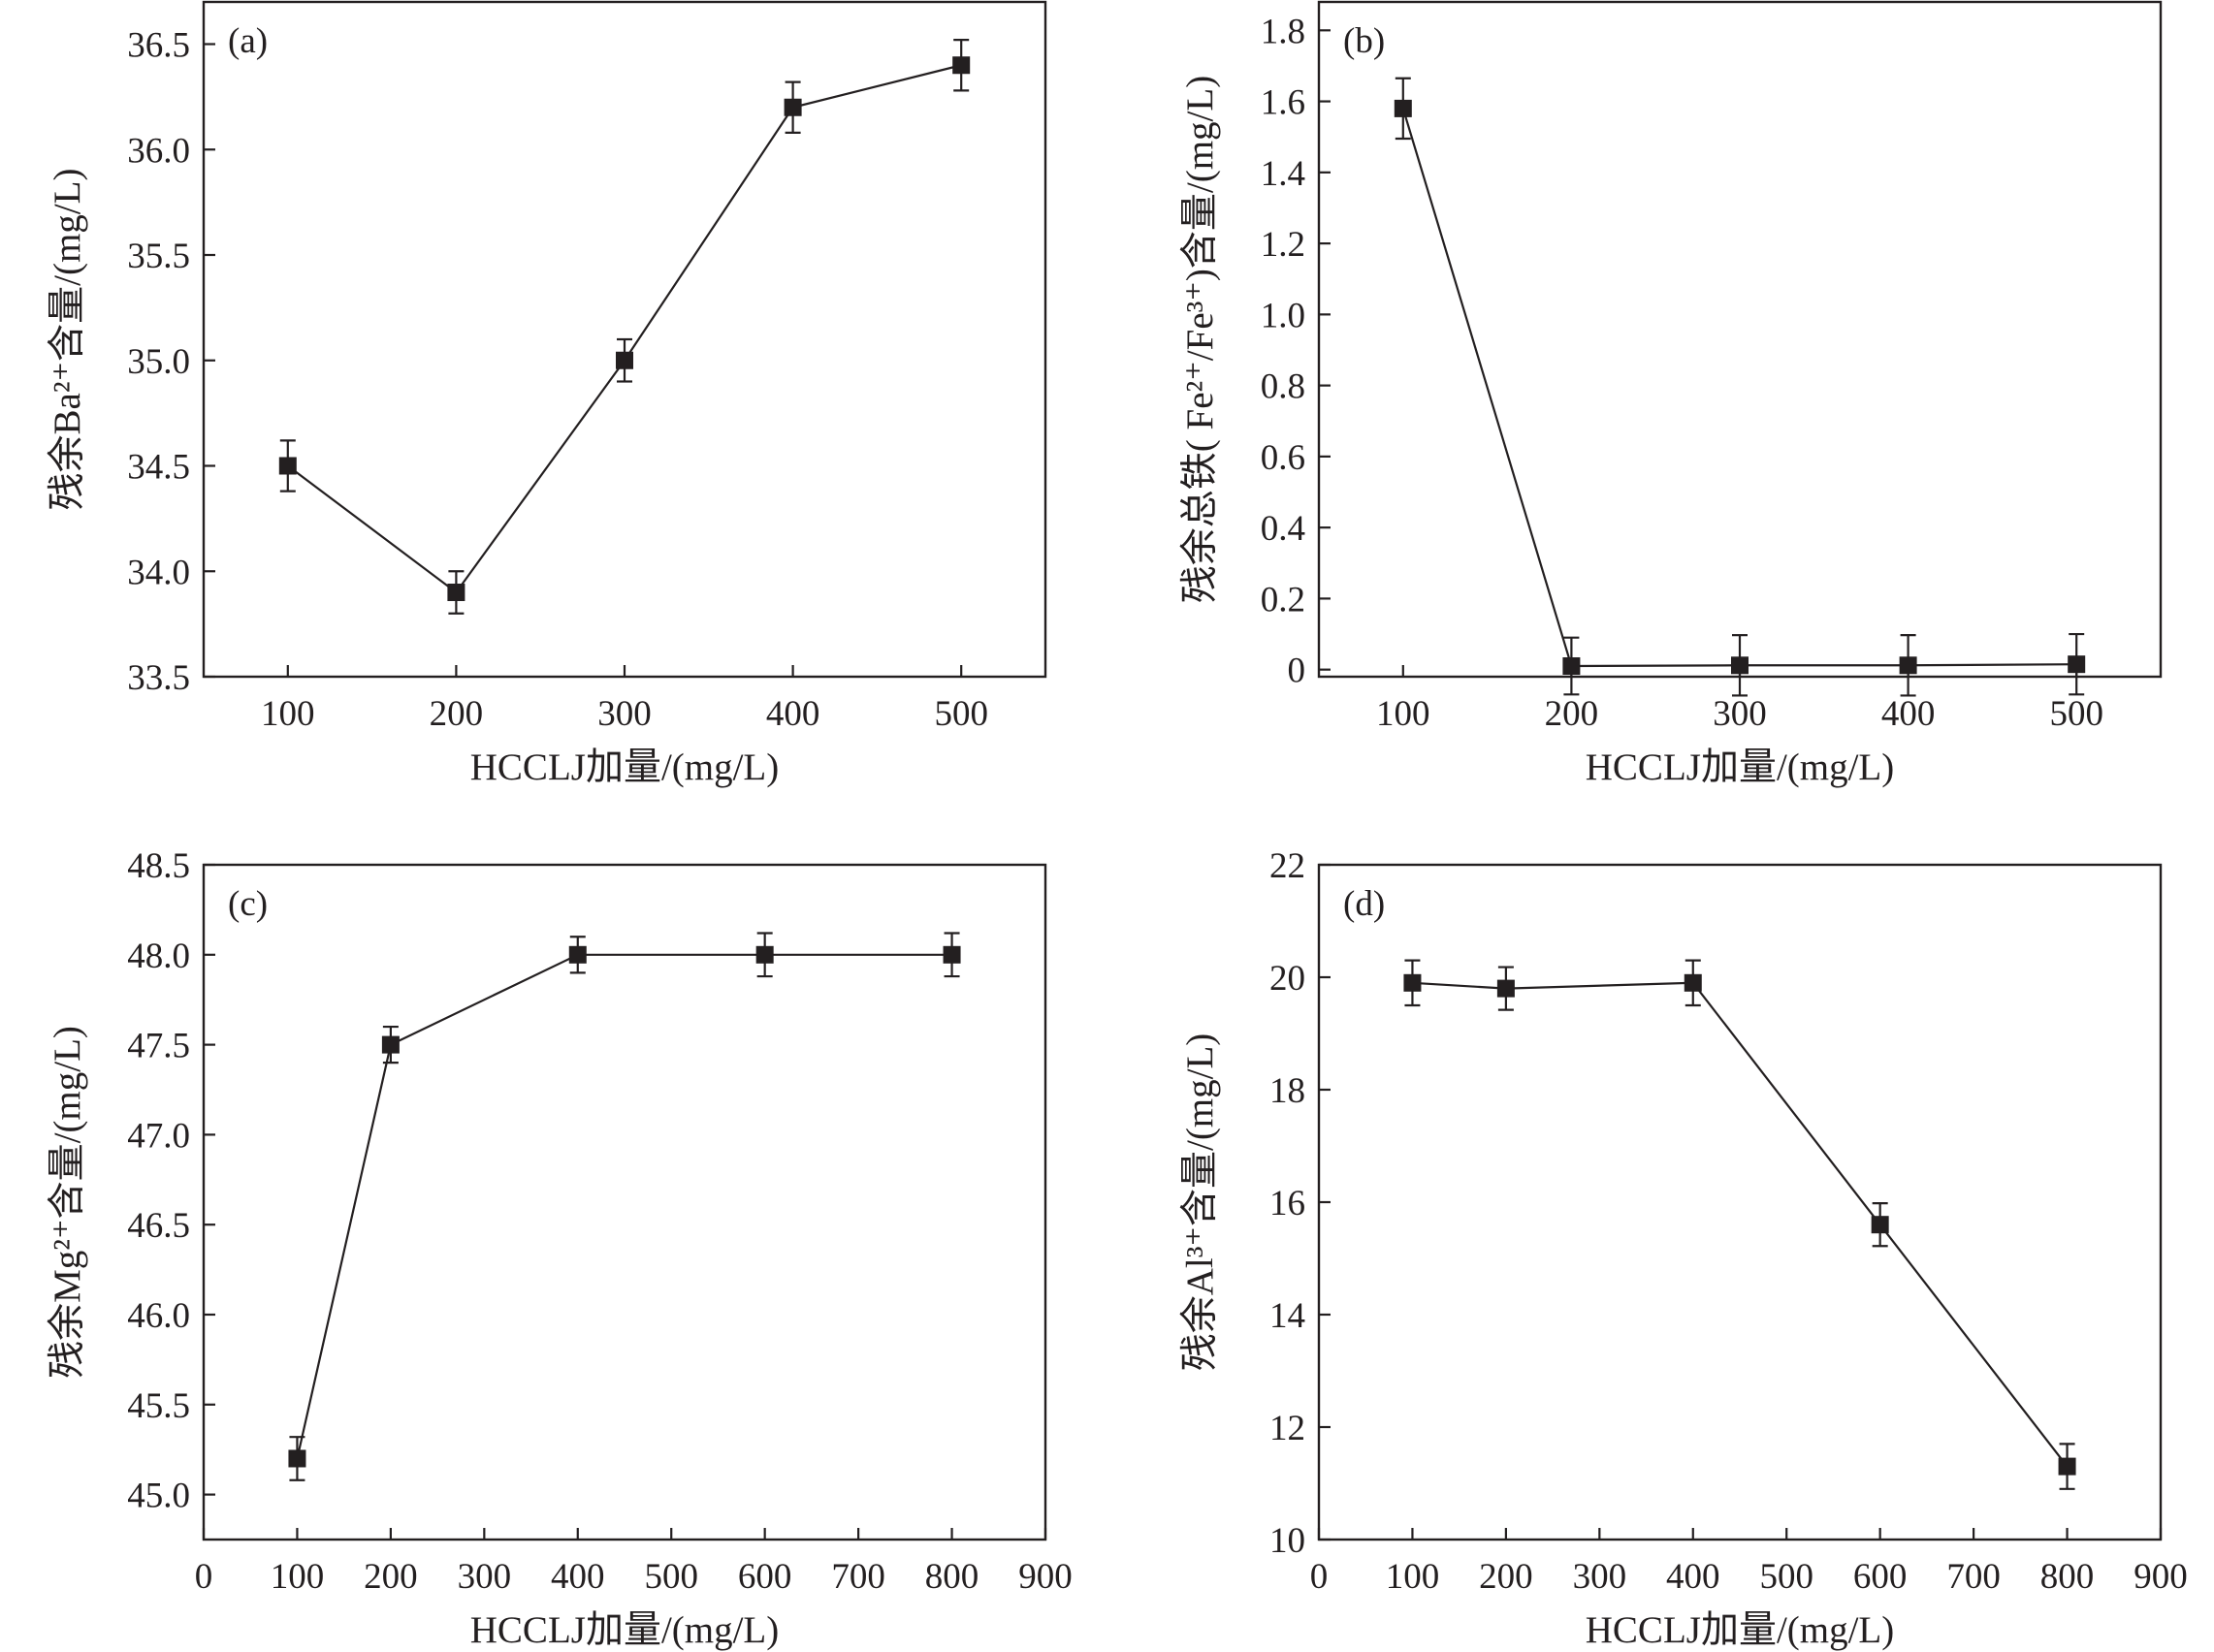 The image size is (2214, 1652). I want to click on y-tick-label: 22, so click(1287, 866).